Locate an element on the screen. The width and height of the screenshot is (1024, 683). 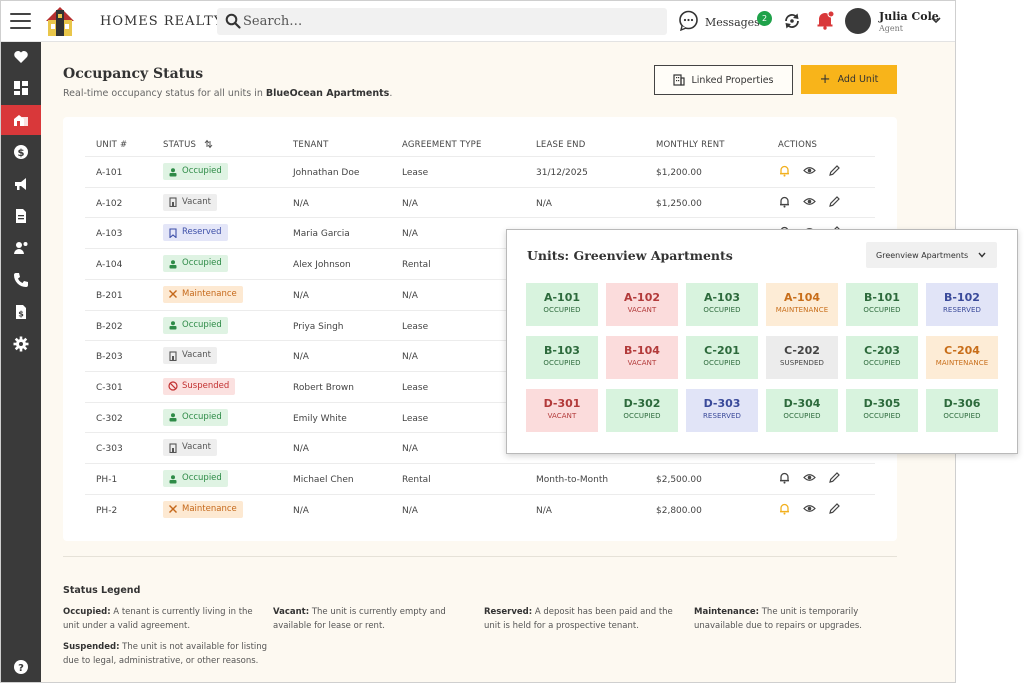
col-agreement-header: AGREEMENT TYPE is located at coordinates (442, 145).